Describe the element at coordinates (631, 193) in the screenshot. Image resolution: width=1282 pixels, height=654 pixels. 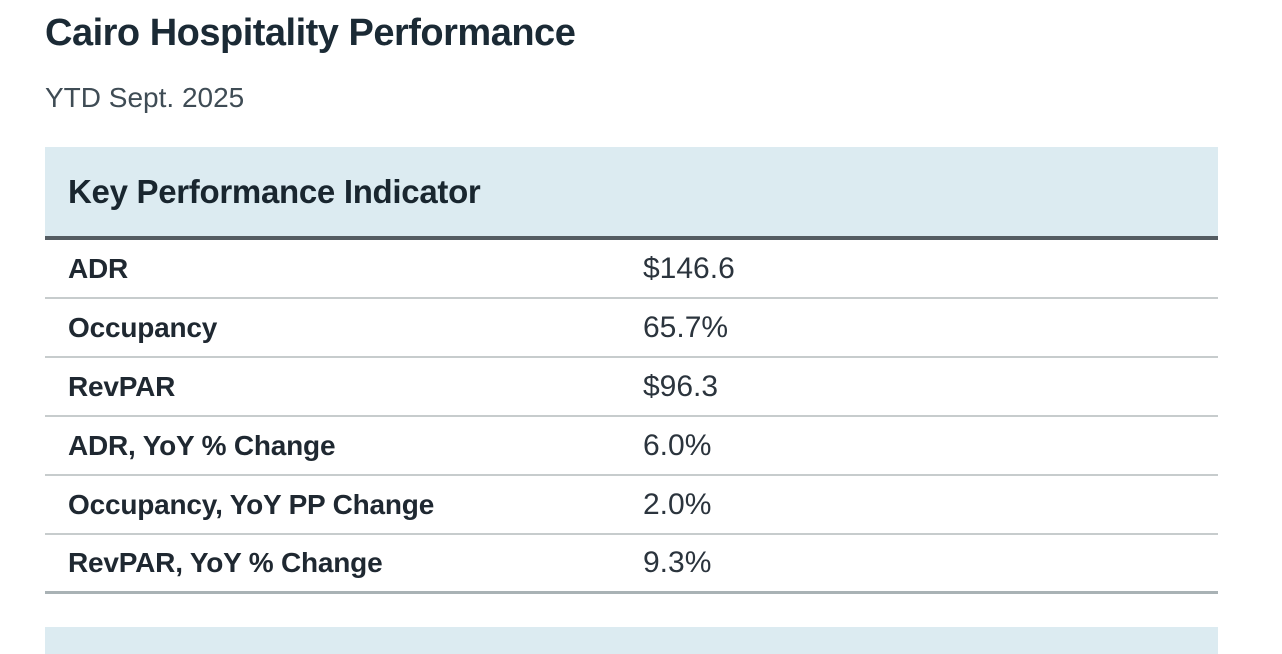
I see `kpi-table-header: Key Performance Indicator` at that location.